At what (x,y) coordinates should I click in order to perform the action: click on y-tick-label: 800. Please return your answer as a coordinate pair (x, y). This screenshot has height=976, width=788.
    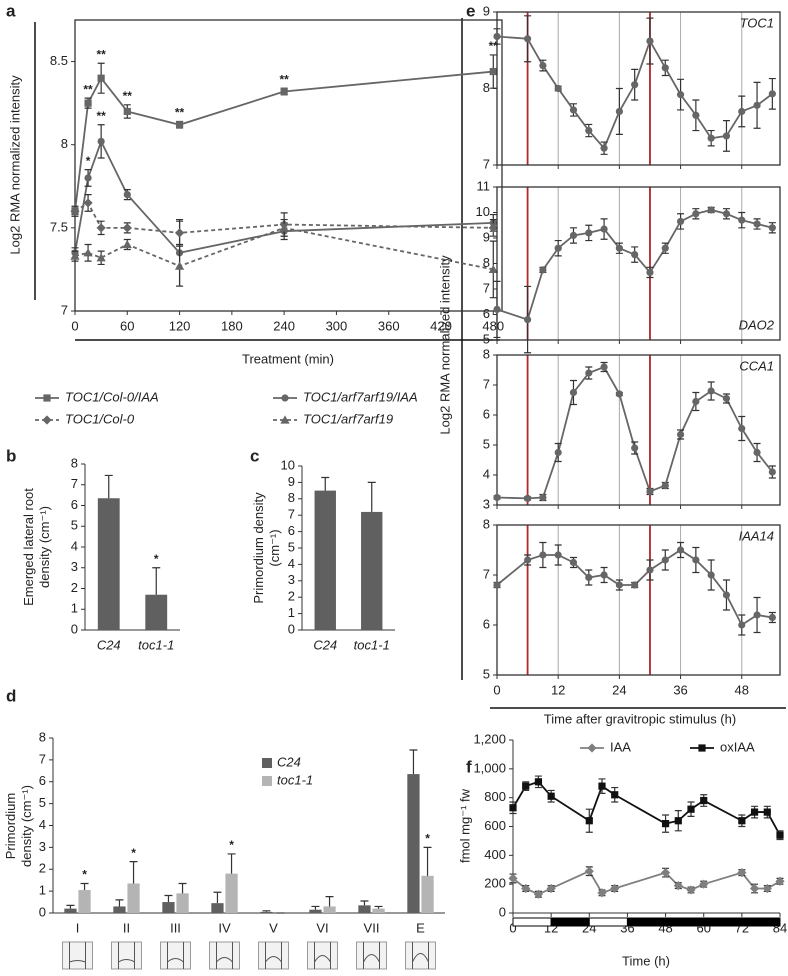
    Looking at the image, I should click on (495, 796).